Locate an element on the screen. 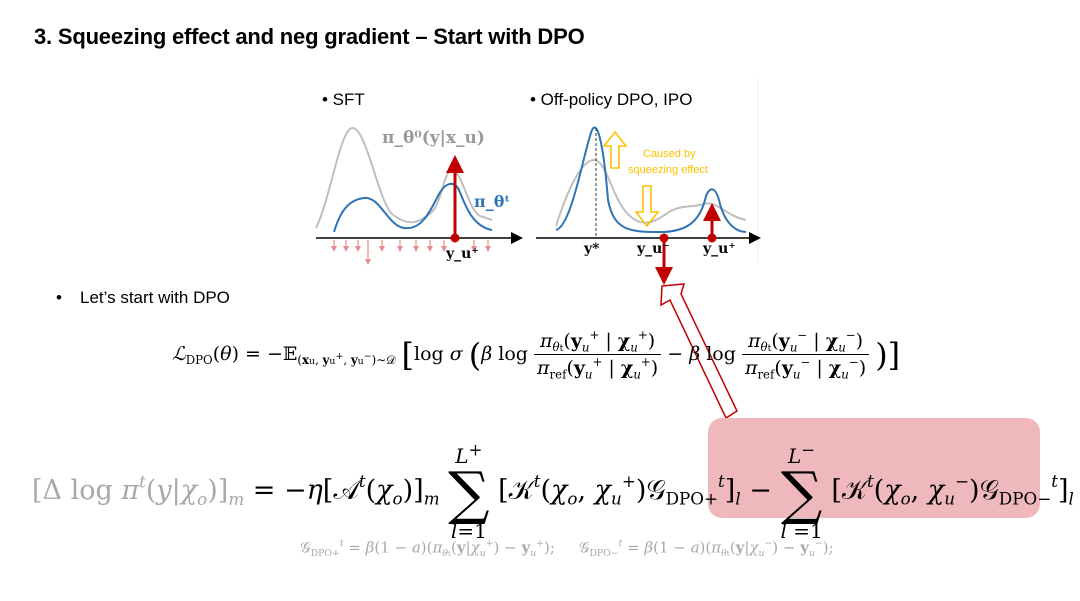 The width and height of the screenshot is (1080, 601). dpo-panel-title: • Off-policy DPO, IPO is located at coordinates (611, 99).